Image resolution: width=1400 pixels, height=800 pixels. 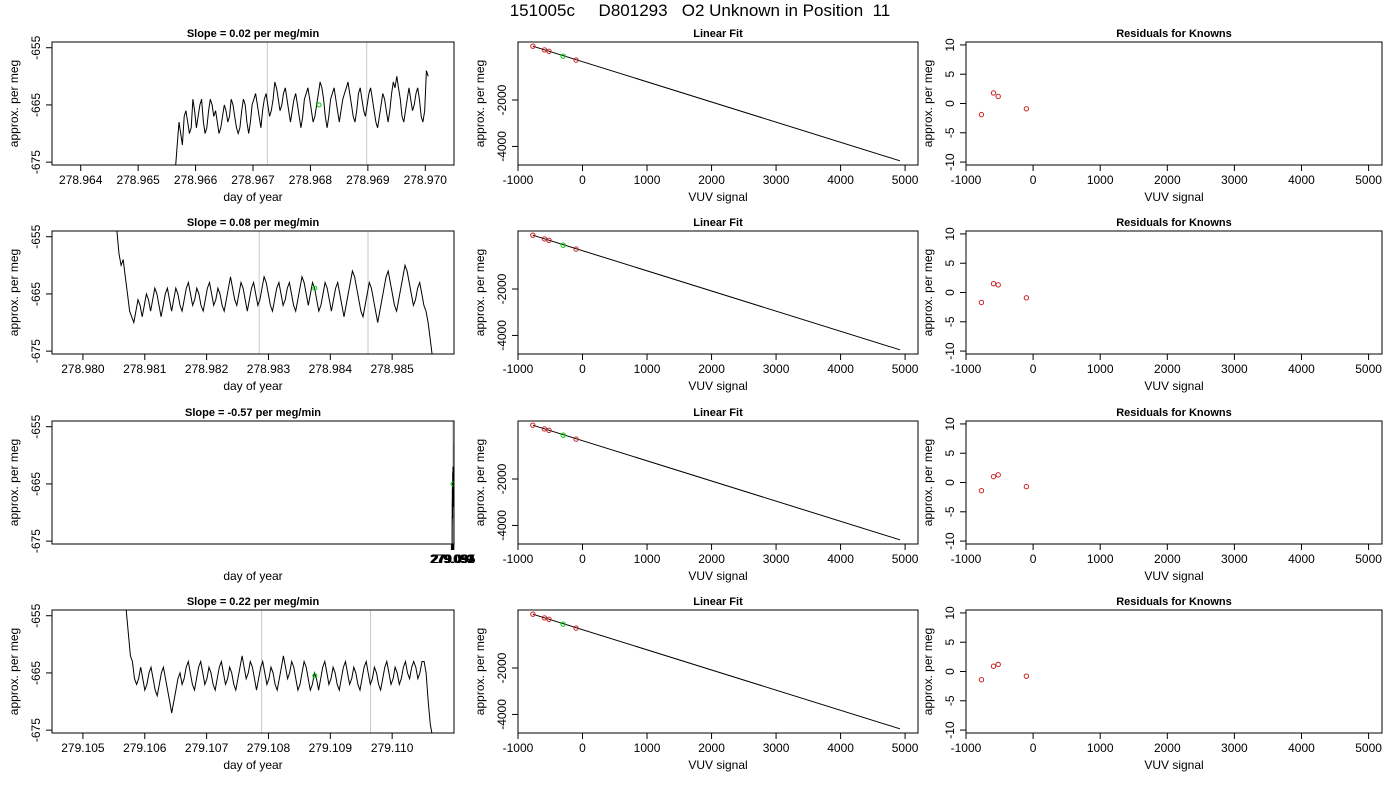 I want to click on x-tick-label: 279.090, so click(x=452, y=559).